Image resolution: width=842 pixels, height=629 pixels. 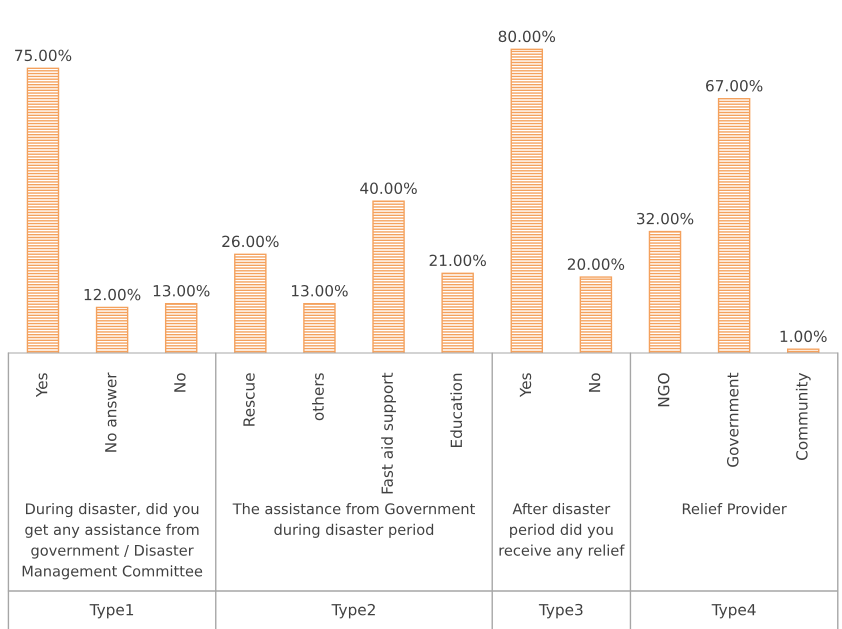 I want to click on data-label: 1.00%, so click(x=803, y=336).